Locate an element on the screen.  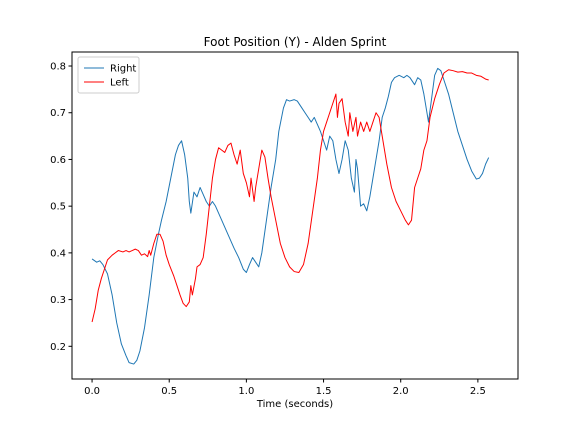
chart-title: Foot Position (Y) - Alden Sprint is located at coordinates (295, 42).